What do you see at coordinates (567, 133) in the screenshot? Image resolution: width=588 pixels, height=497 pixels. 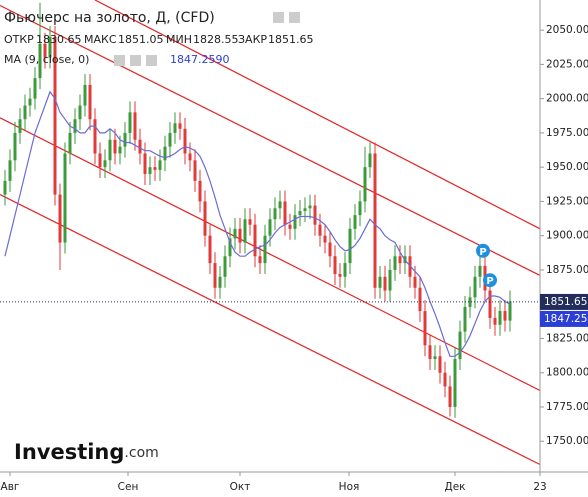 I see `y-tick-label: 1975.00` at bounding box center [567, 133].